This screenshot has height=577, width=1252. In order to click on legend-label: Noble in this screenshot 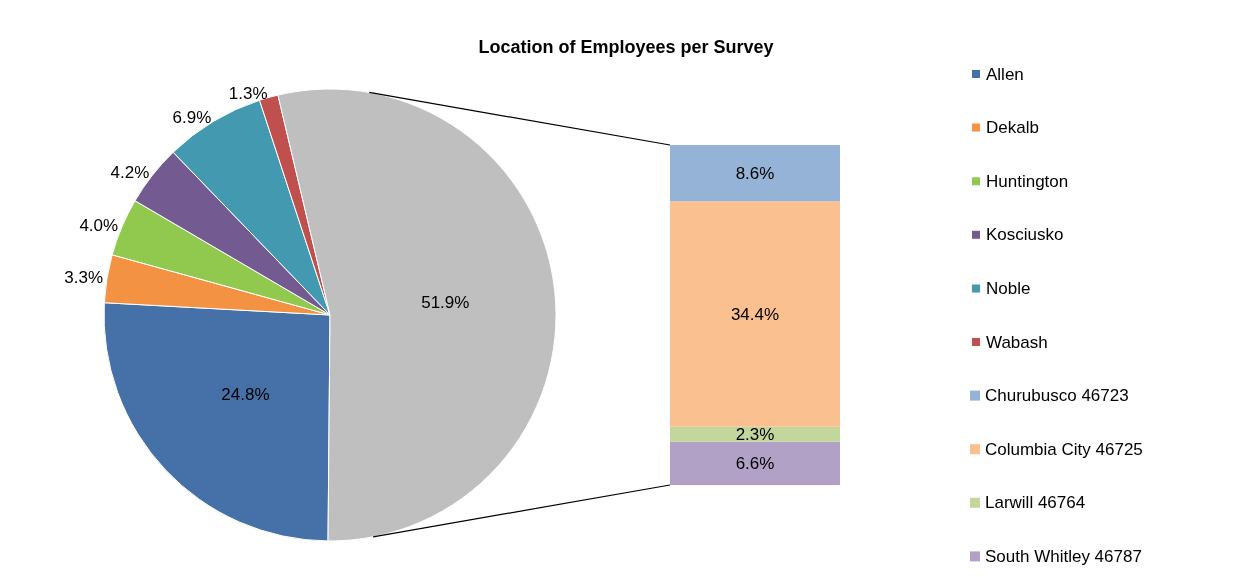, I will do `click(1008, 288)`.